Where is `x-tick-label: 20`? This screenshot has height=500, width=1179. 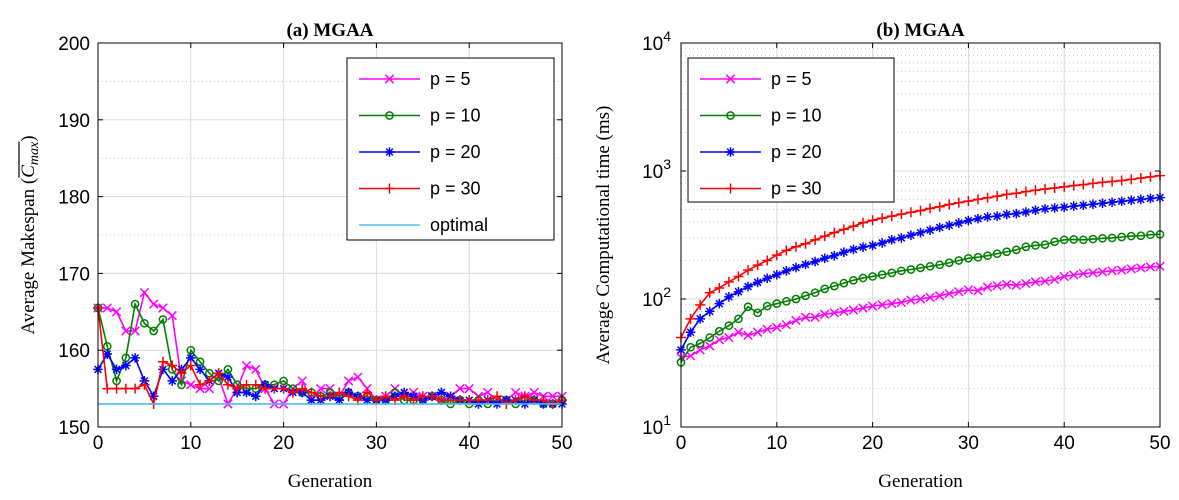
x-tick-label: 20 is located at coordinates (872, 443).